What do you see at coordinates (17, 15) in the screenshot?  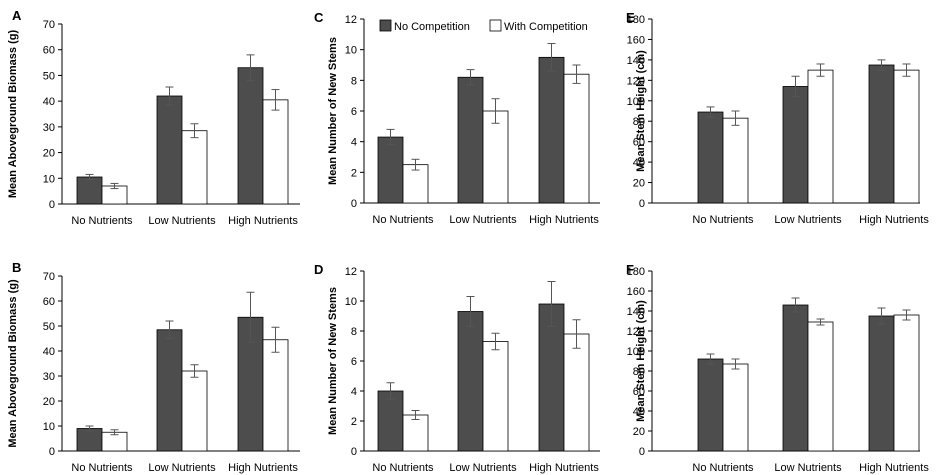 I see `panel-label: A` at bounding box center [17, 15].